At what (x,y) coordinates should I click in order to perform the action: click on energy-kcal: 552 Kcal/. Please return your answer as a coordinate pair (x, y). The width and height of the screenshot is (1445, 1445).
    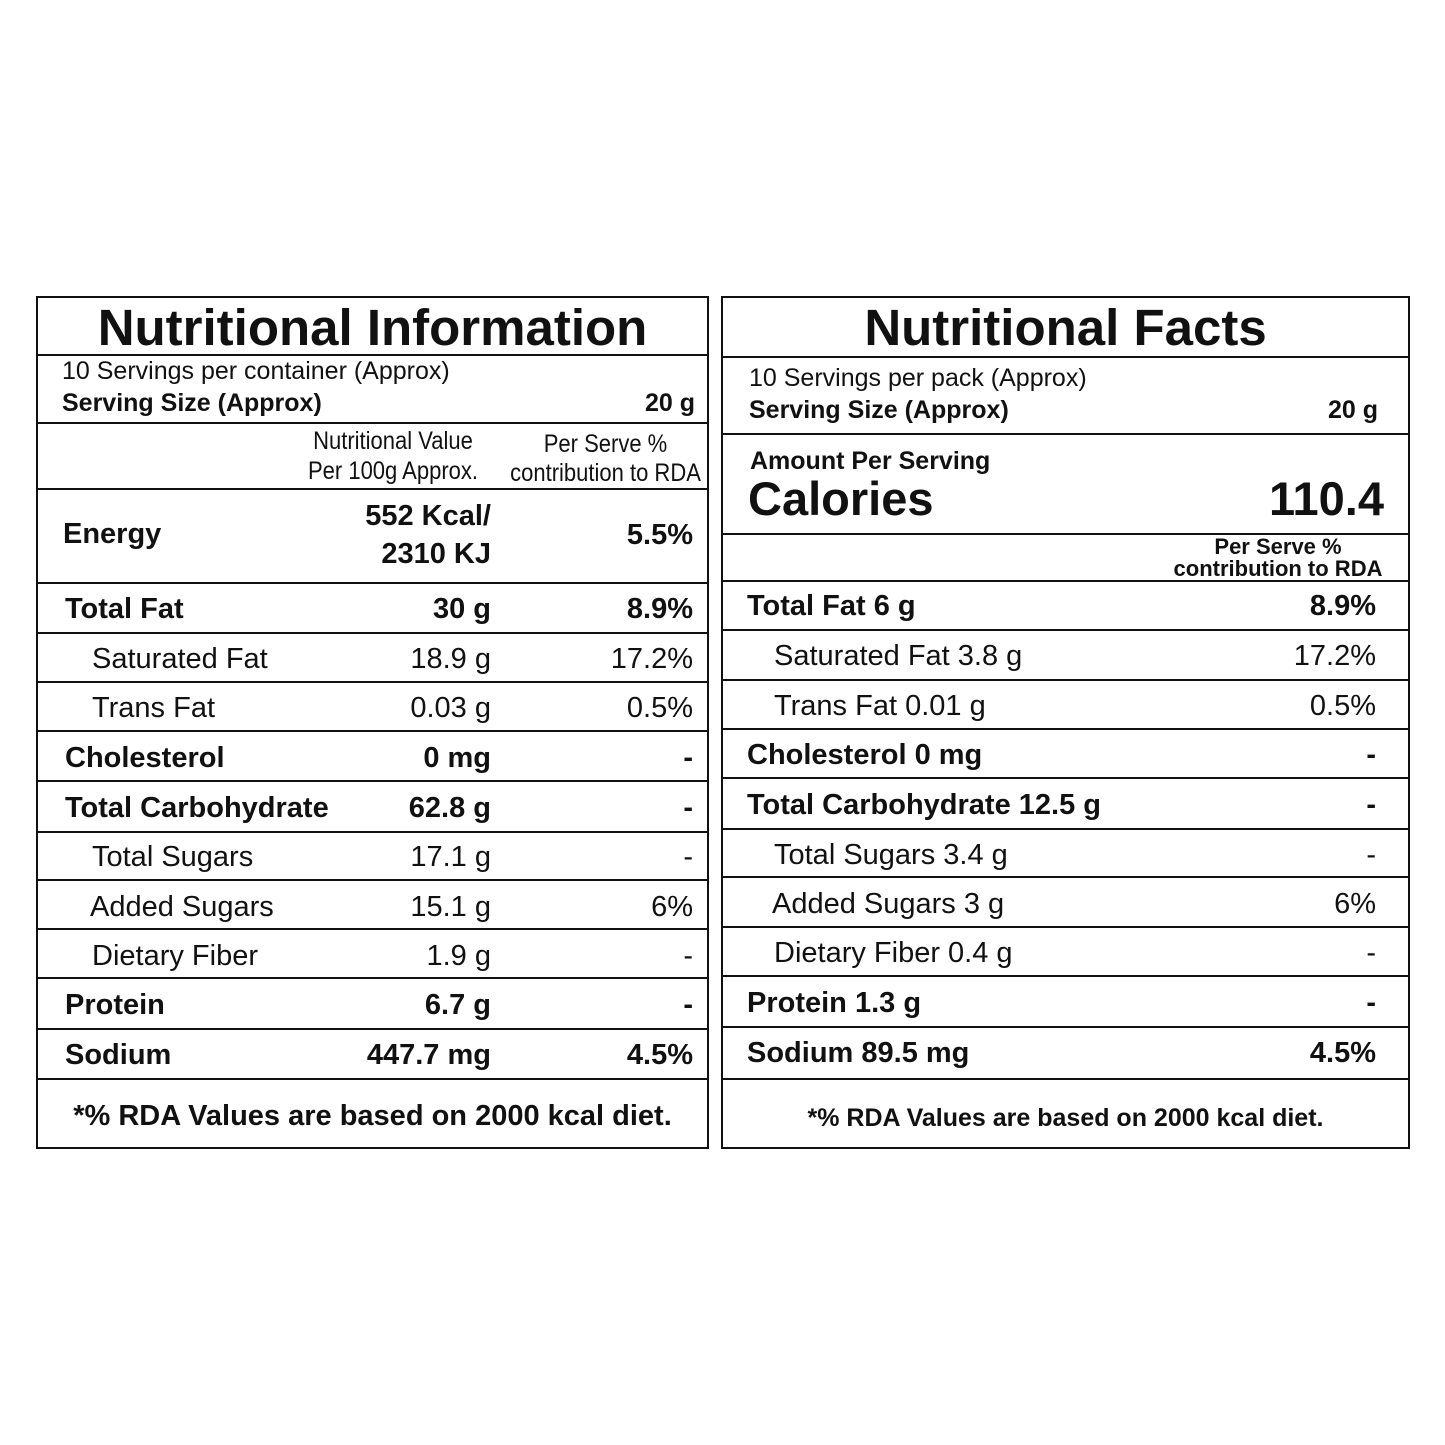
    Looking at the image, I should click on (428, 516).